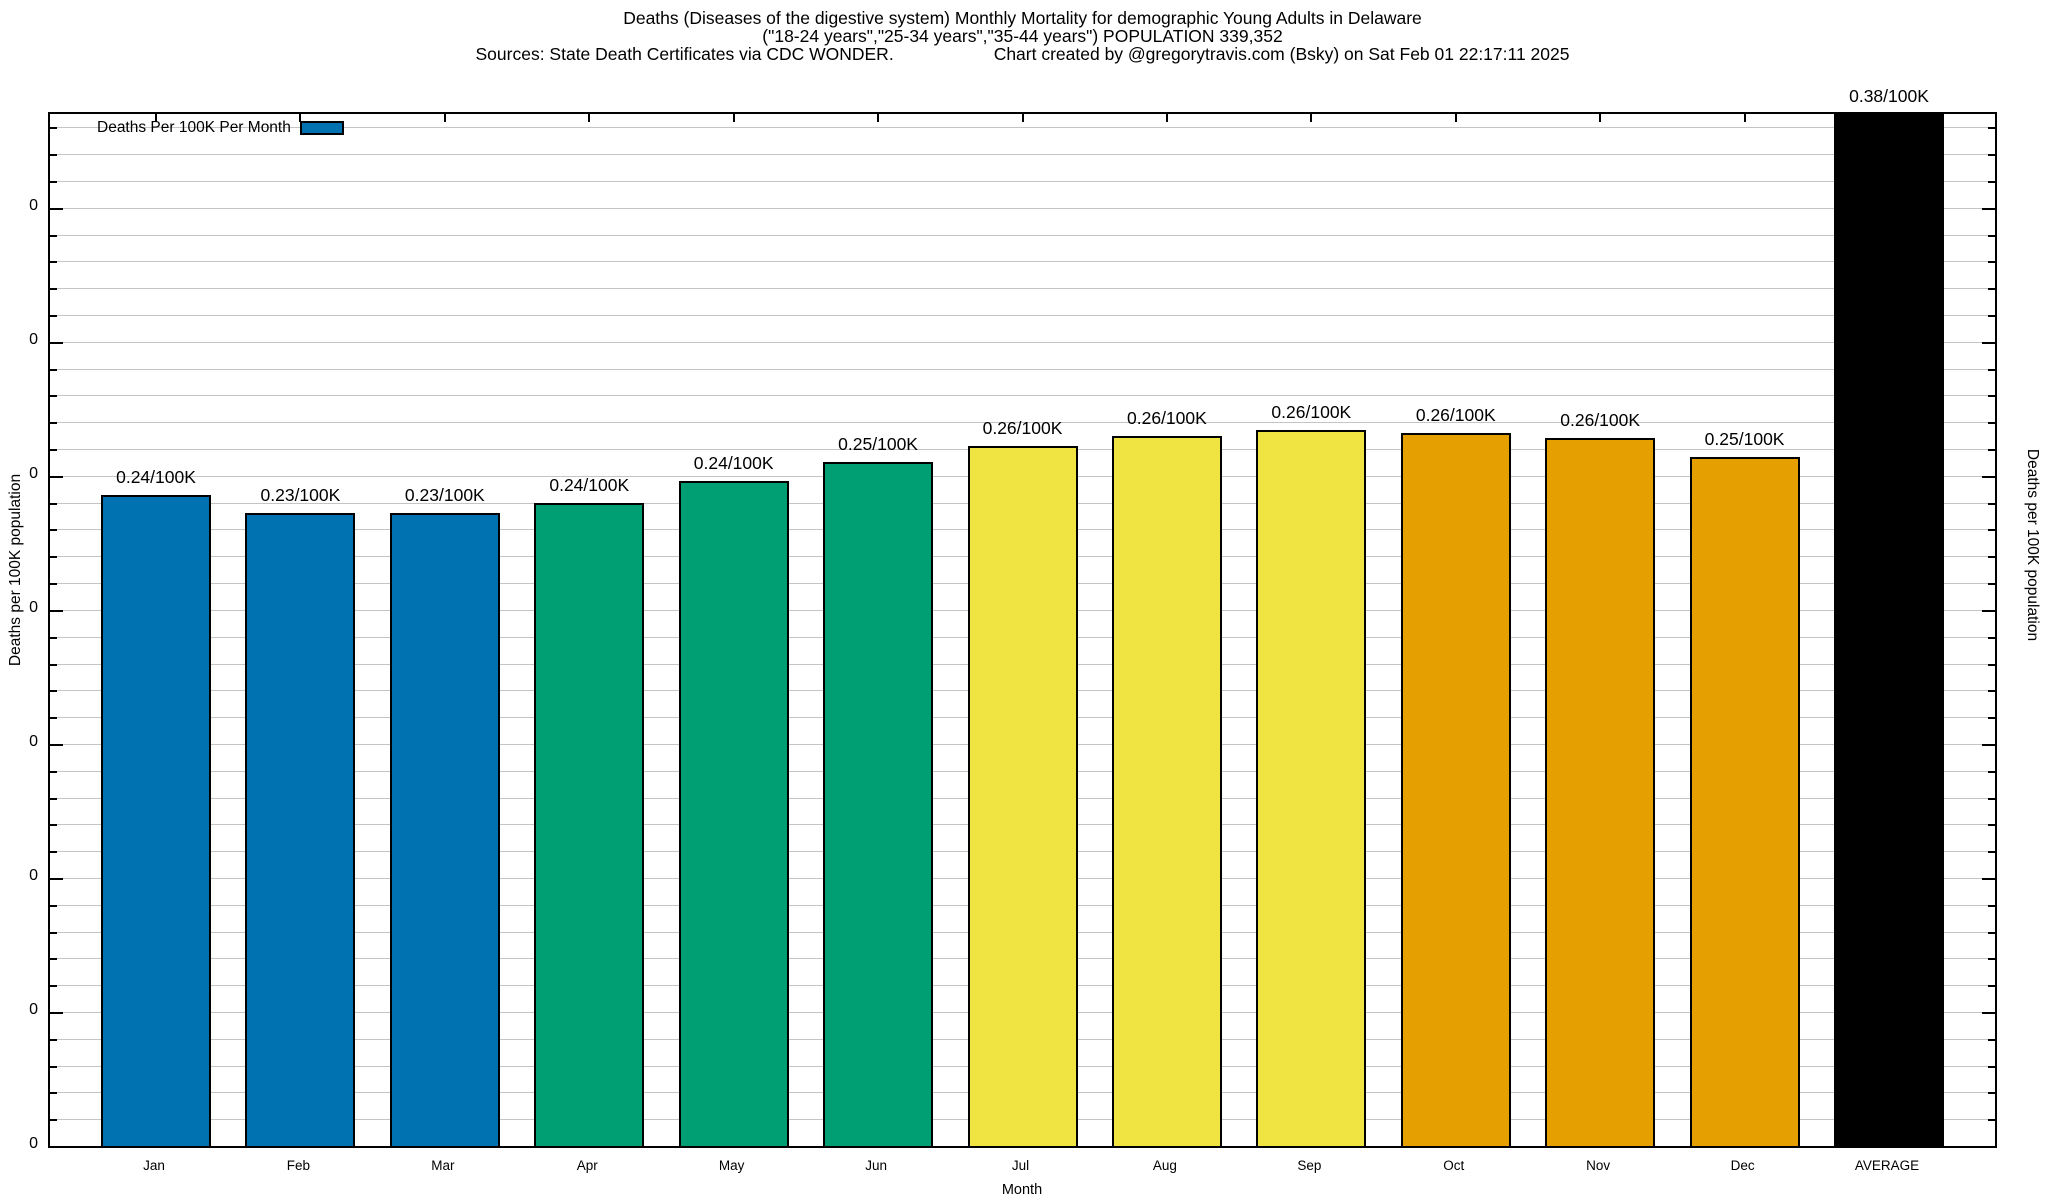  What do you see at coordinates (1309, 1165) in the screenshot?
I see `x-tick-label-sep: Sep` at bounding box center [1309, 1165].